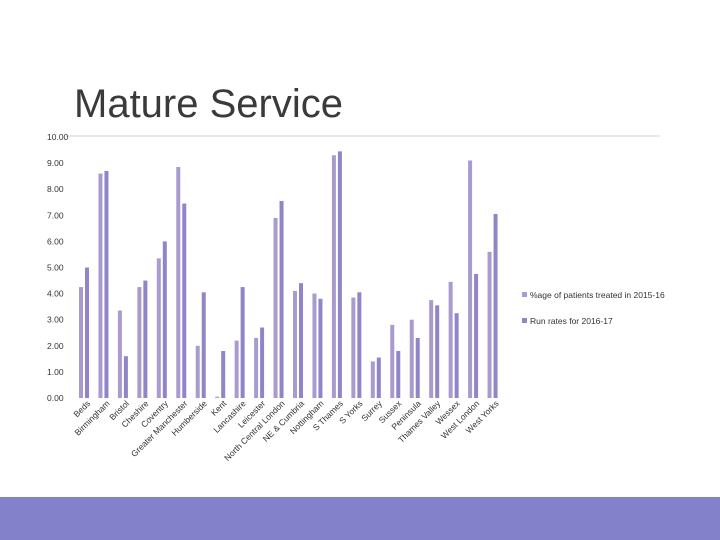 The height and width of the screenshot is (540, 720). What do you see at coordinates (55, 215) in the screenshot?
I see `y-tick-label: 7.00` at bounding box center [55, 215].